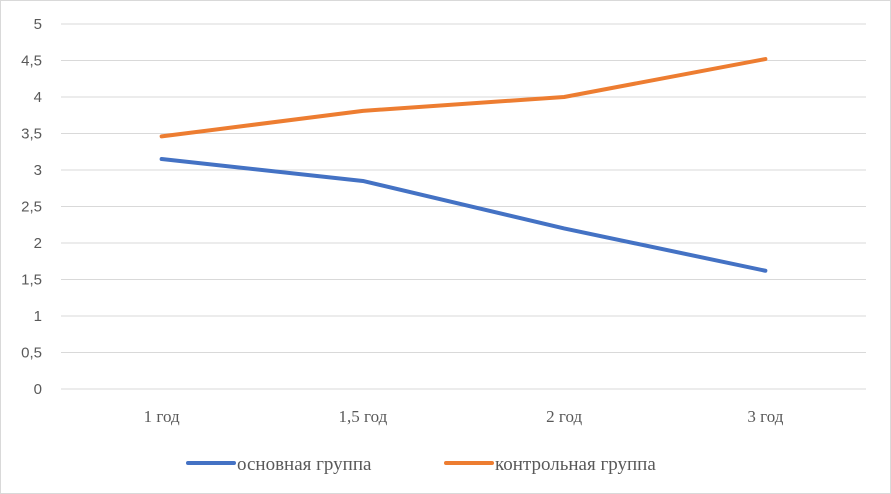 This screenshot has width=891, height=494. What do you see at coordinates (564, 416) in the screenshot?
I see `x-tick-label: 2 год` at bounding box center [564, 416].